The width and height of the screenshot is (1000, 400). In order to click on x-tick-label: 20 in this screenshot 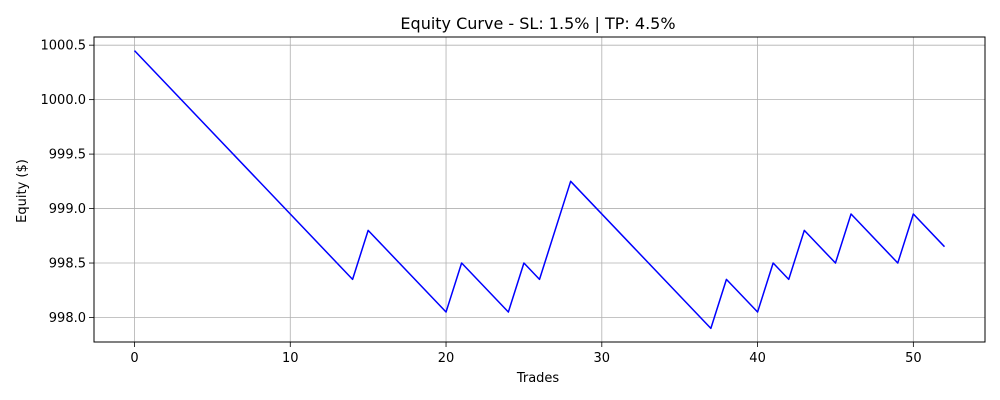, I will do `click(446, 358)`.